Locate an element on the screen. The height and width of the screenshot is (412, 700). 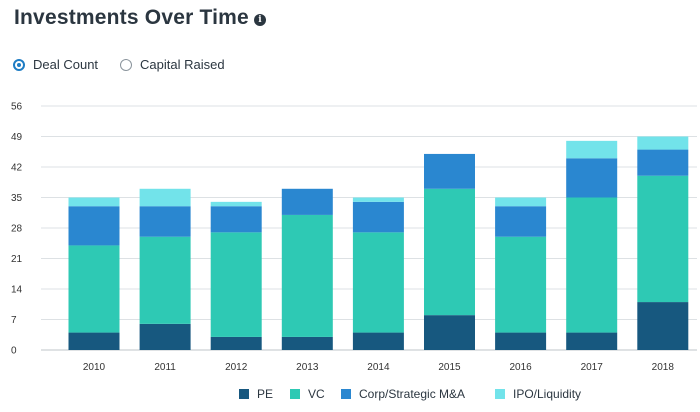
chart-title: Investments Over Time is located at coordinates (131, 17).